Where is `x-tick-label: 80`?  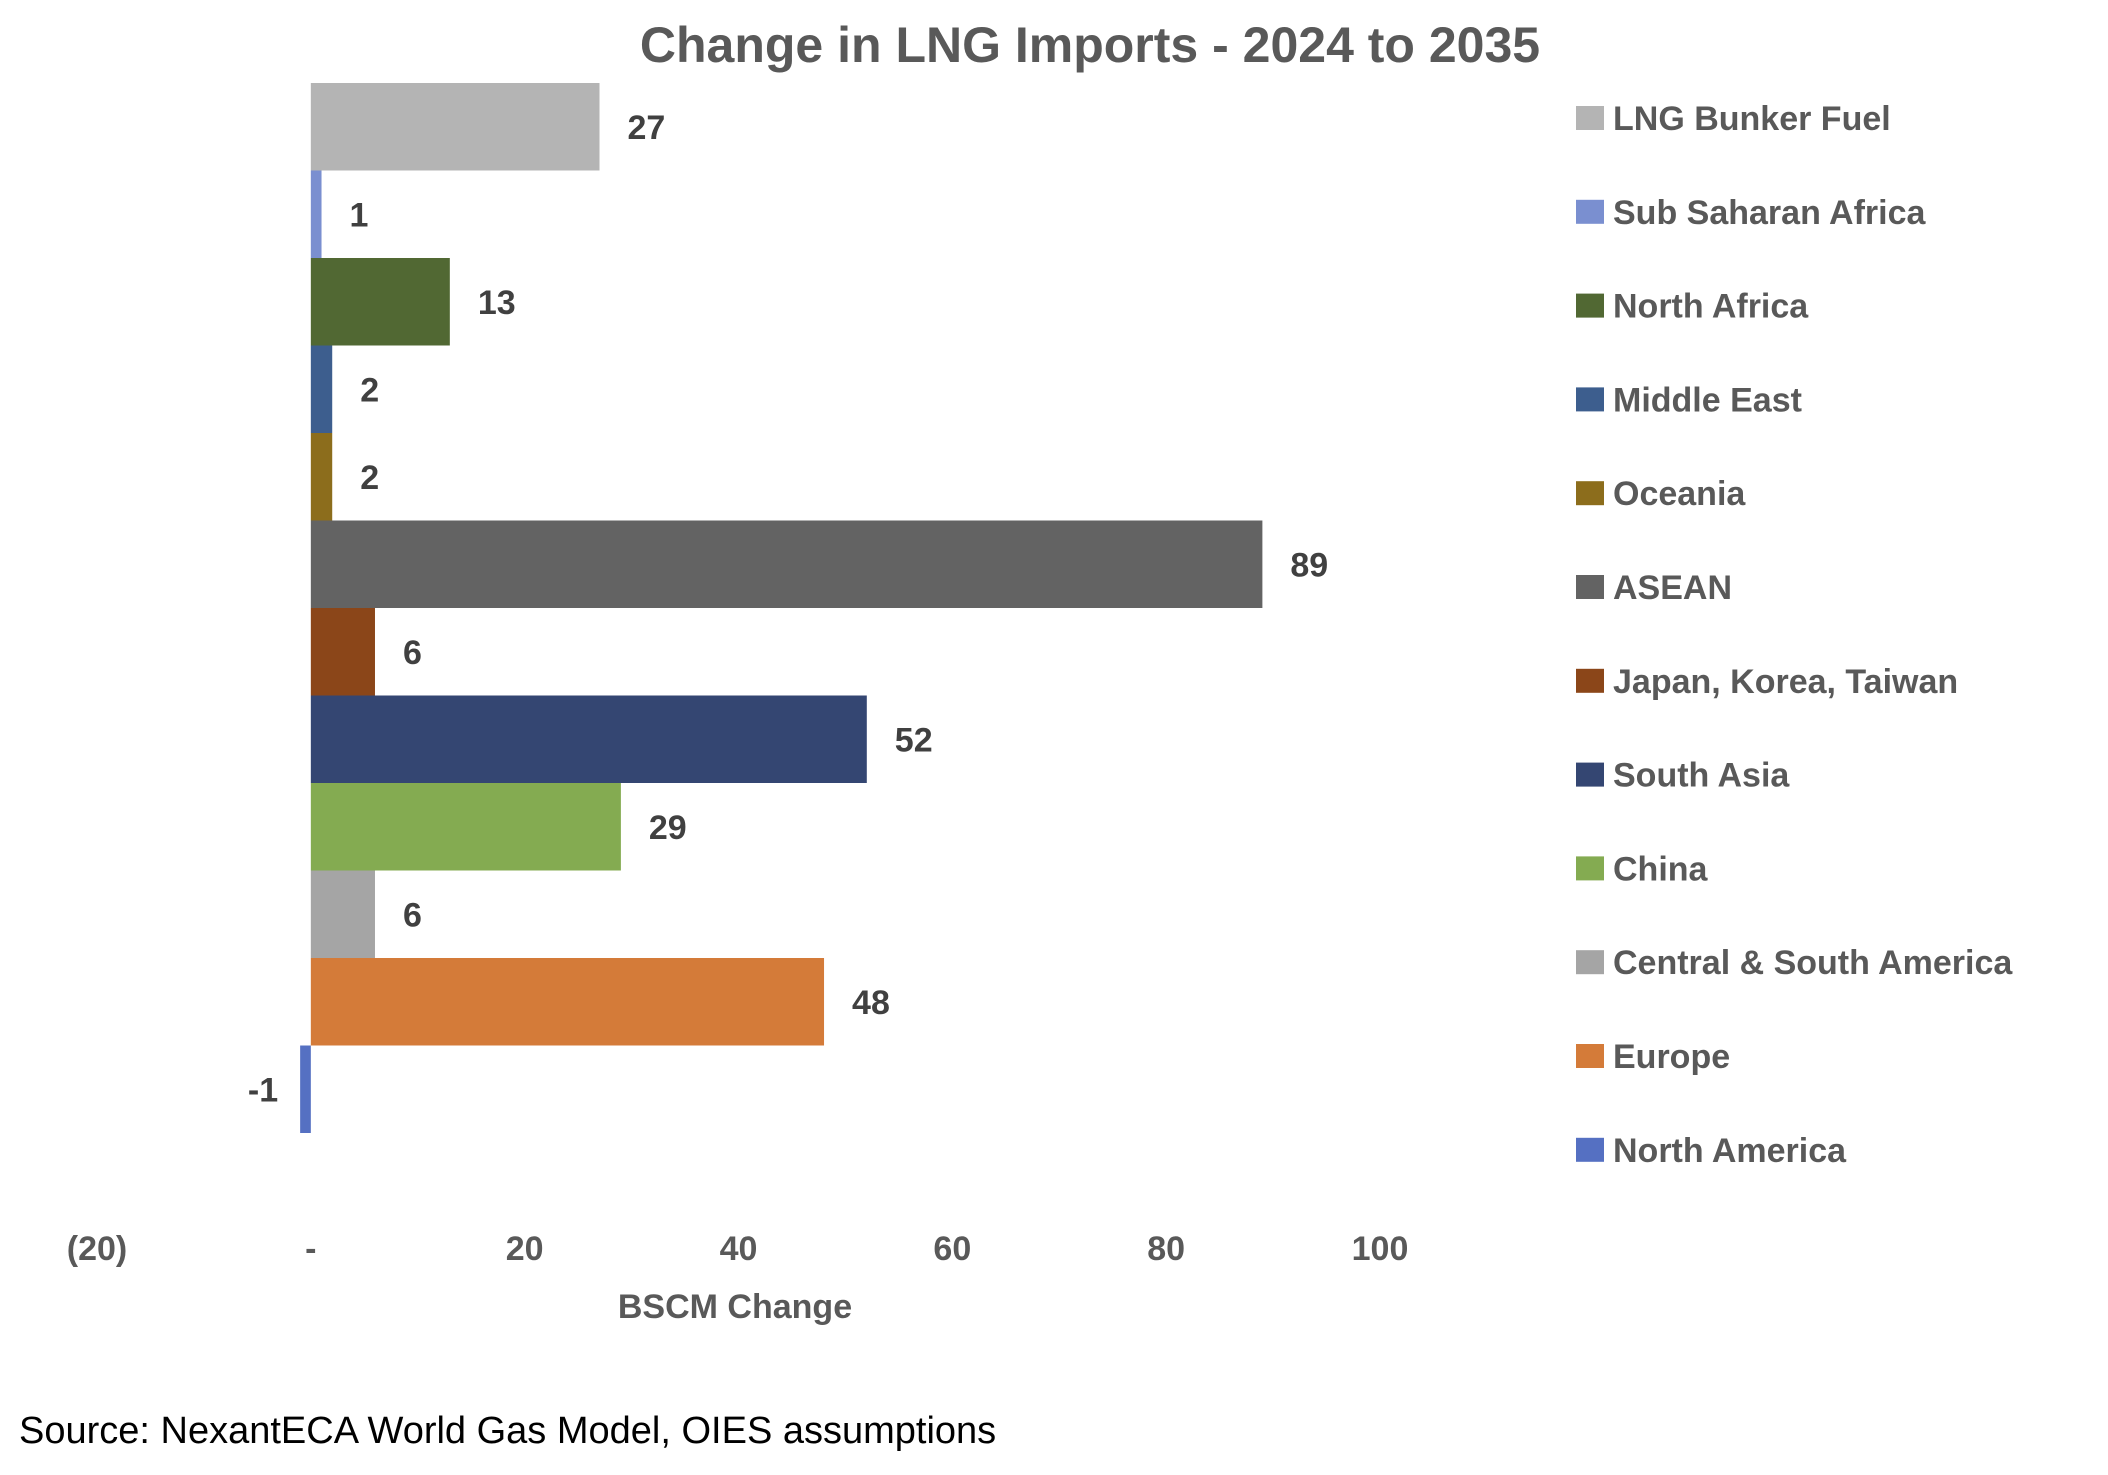
x-tick-label: 80 is located at coordinates (1166, 1249).